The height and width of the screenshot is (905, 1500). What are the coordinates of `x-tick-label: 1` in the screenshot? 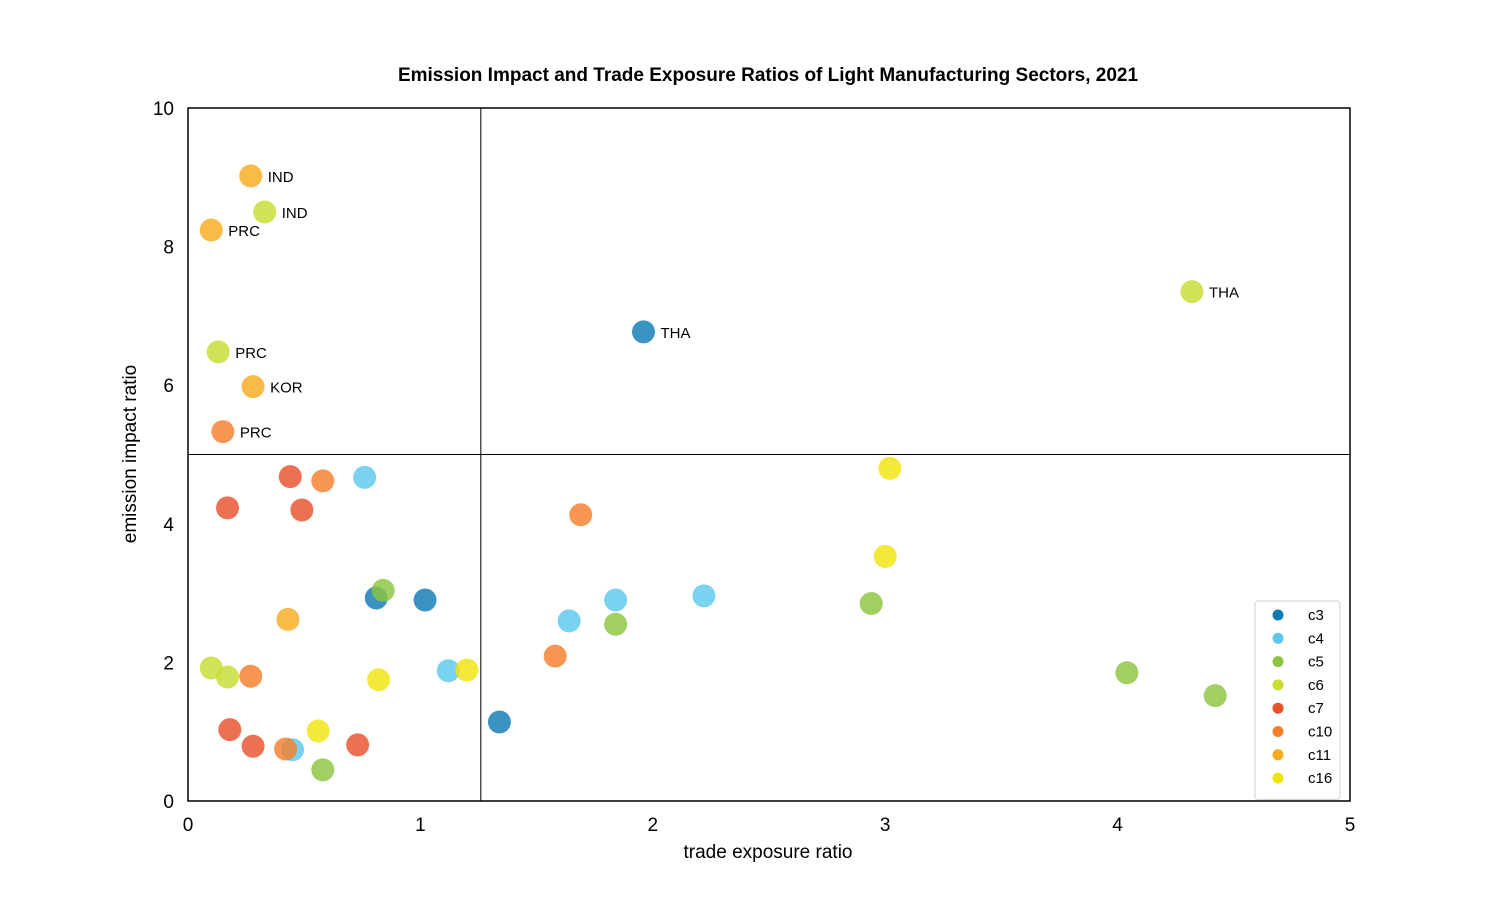 It's located at (420, 825).